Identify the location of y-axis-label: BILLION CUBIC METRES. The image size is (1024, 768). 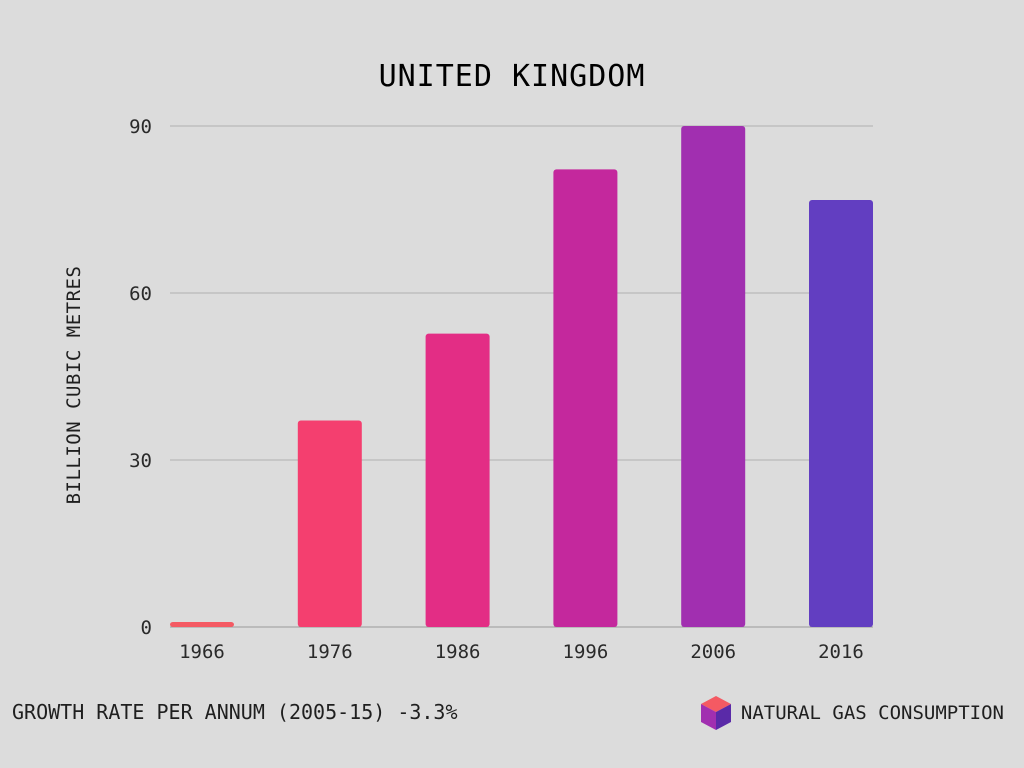
(74, 385).